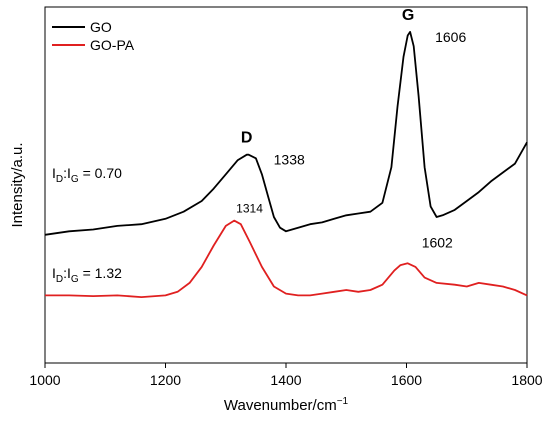 This screenshot has width=550, height=421. I want to click on ratio-label-go: ID:IG = 0.70, so click(87, 175).